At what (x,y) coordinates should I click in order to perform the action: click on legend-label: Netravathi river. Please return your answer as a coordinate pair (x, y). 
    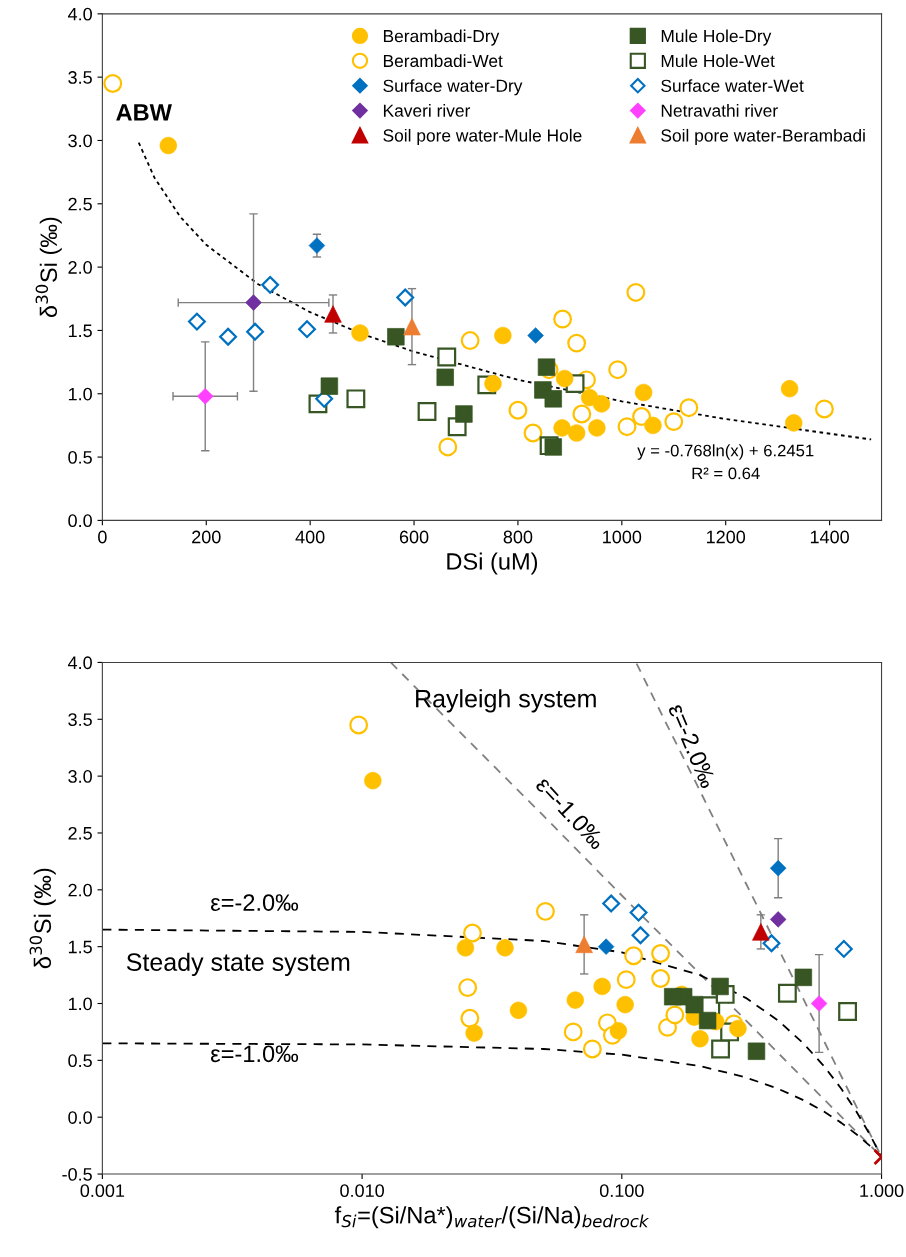
    Looking at the image, I should click on (719, 110).